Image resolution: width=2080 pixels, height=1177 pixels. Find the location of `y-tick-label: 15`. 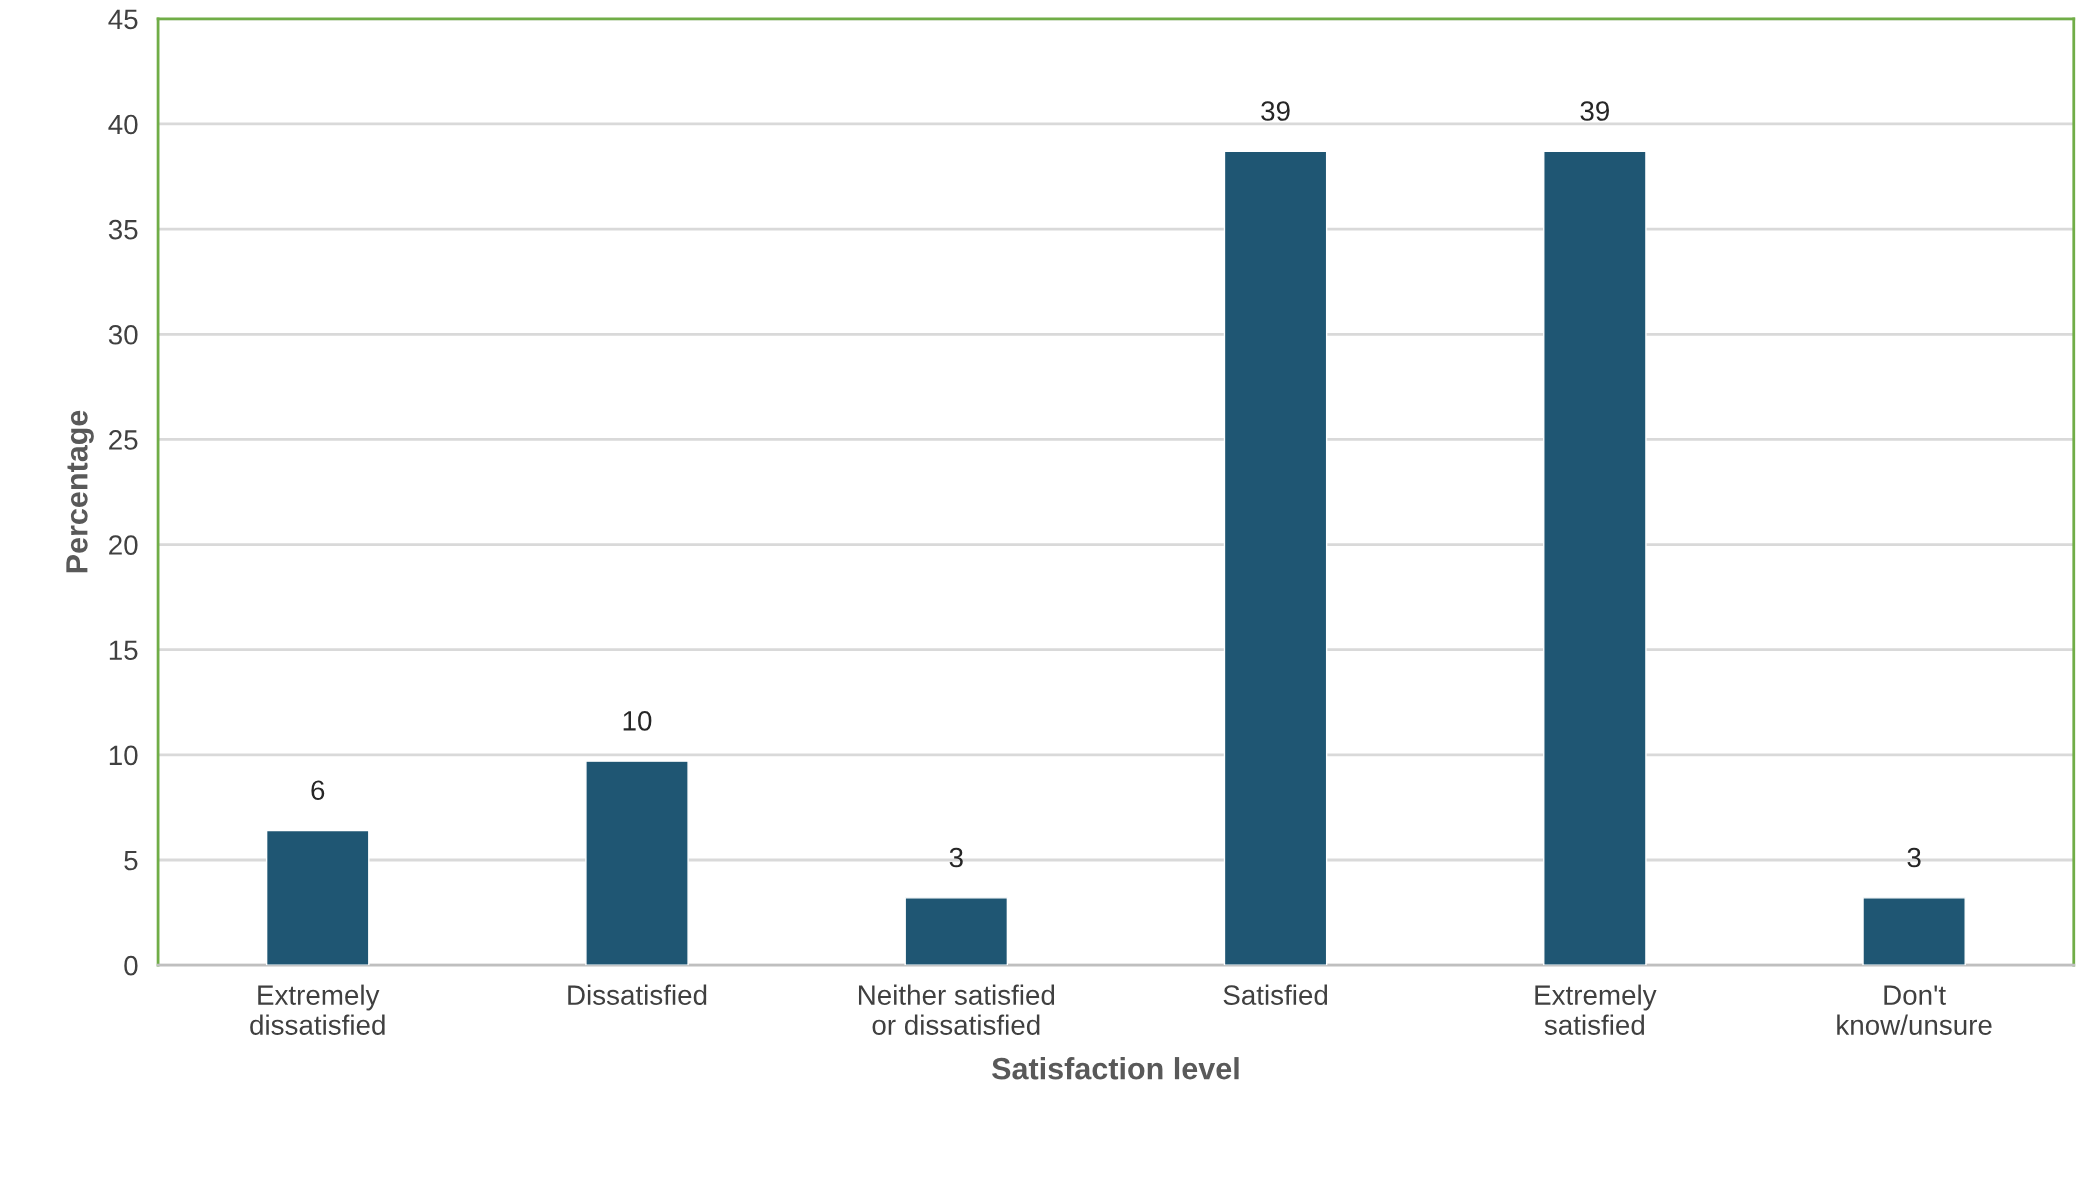

y-tick-label: 15 is located at coordinates (123, 650).